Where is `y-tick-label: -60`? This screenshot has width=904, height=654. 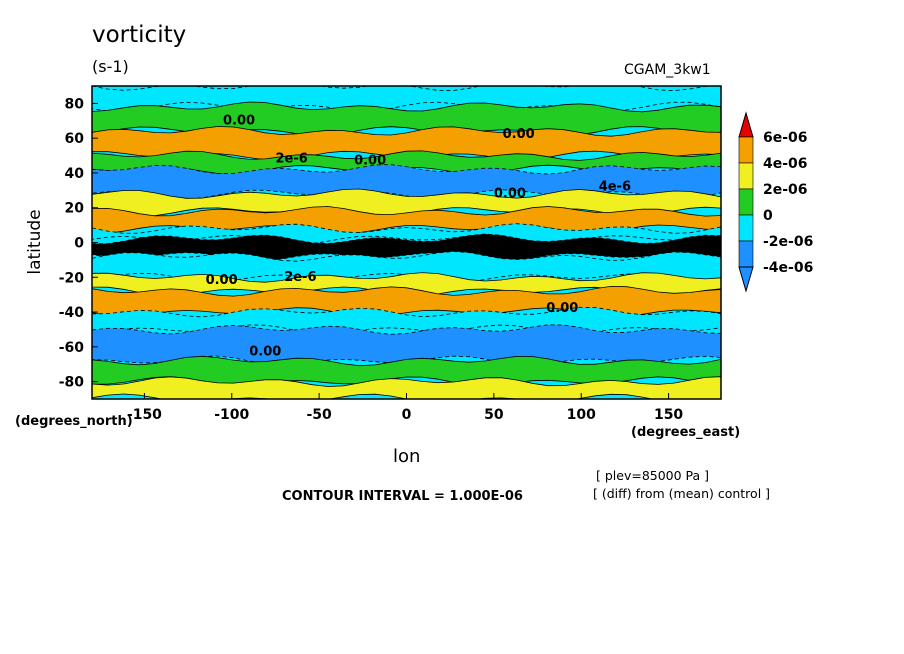
y-tick-label: -60 is located at coordinates (72, 348).